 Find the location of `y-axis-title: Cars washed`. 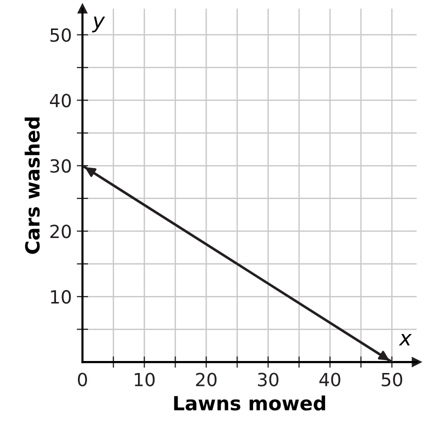

y-axis-title: Cars washed is located at coordinates (32, 185).